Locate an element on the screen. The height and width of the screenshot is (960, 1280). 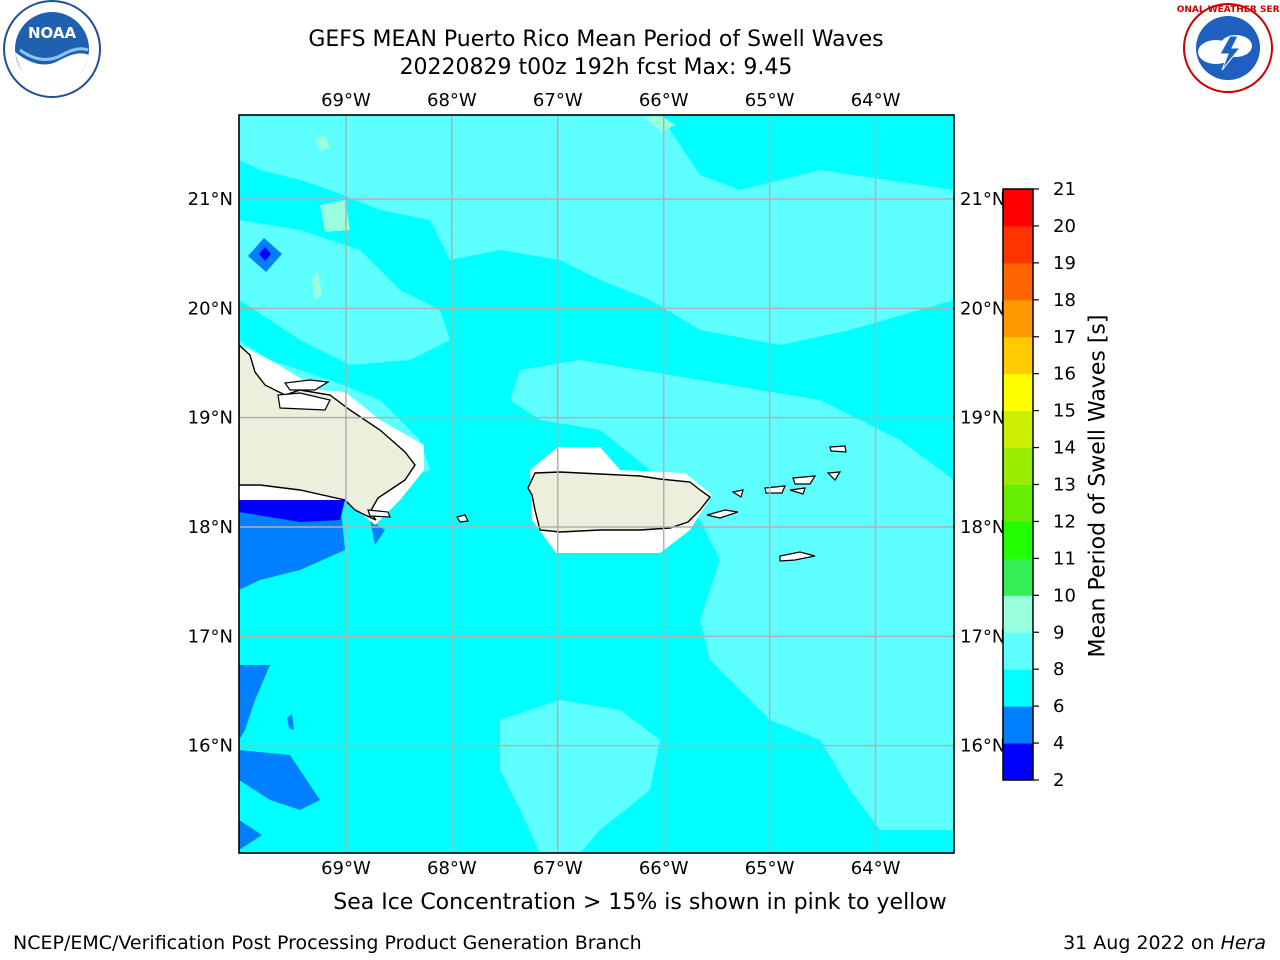
lon-label-top: 68°W is located at coordinates (452, 100).